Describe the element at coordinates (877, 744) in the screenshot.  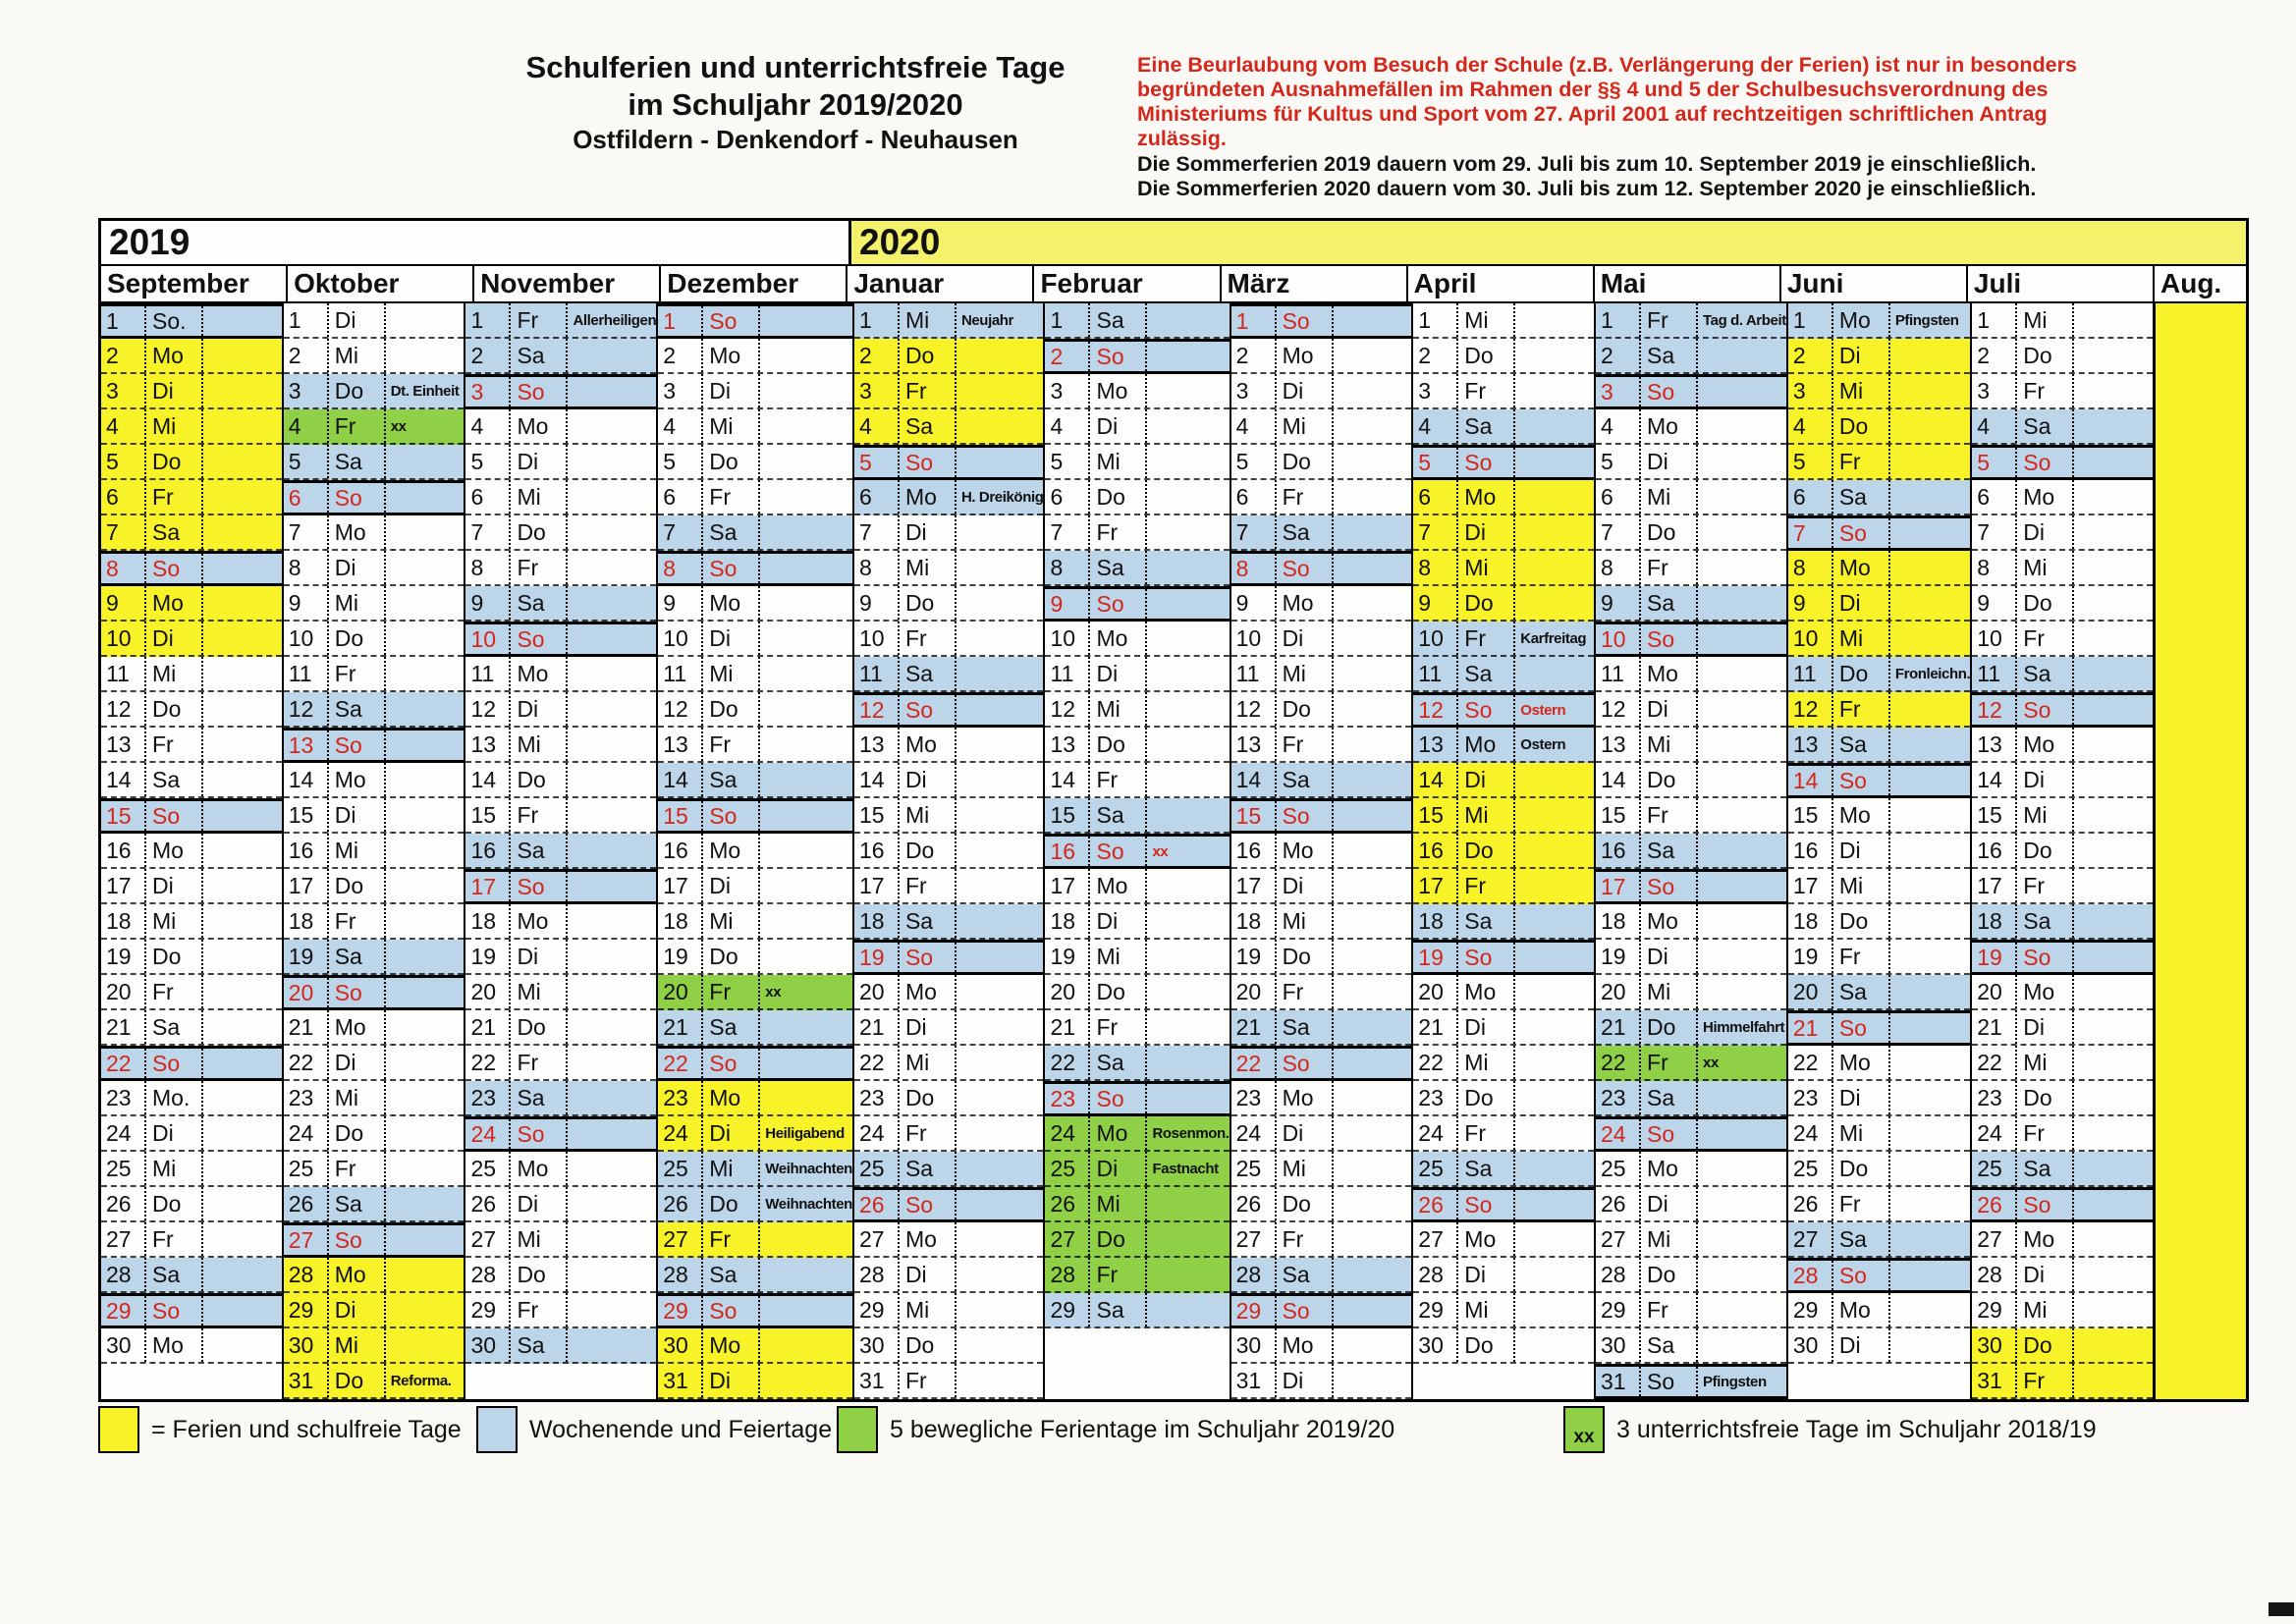
I see `day-number: 13` at that location.